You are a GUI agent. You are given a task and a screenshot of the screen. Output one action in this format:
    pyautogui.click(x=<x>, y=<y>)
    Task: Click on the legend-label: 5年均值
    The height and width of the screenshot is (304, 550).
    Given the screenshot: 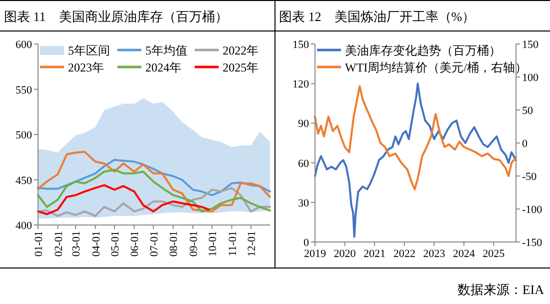 What is the action you would take?
    pyautogui.click(x=166, y=51)
    